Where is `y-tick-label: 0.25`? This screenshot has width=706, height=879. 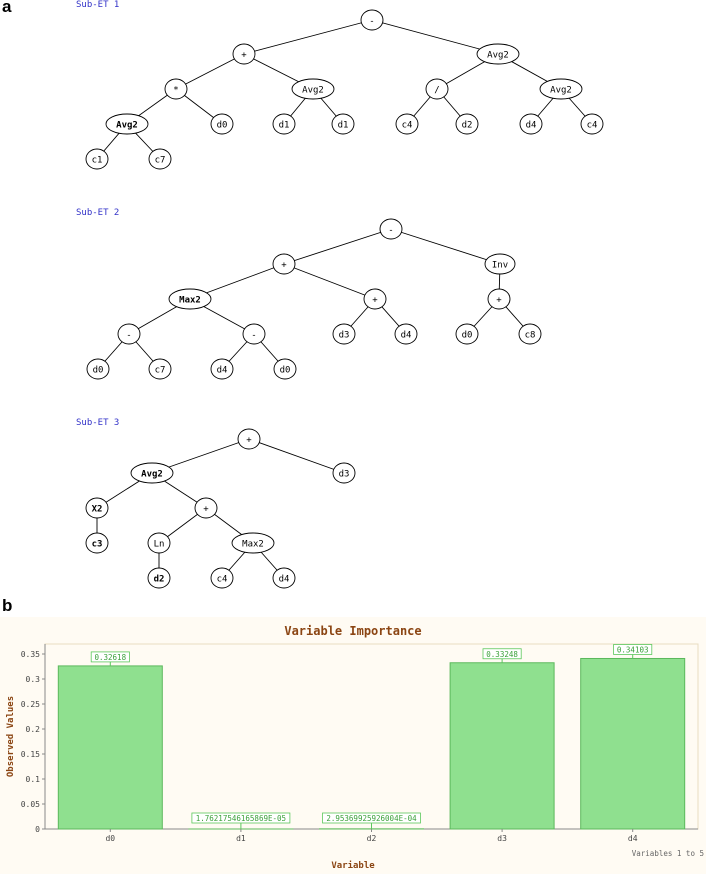 y-tick-label: 0.25 is located at coordinates (30, 704).